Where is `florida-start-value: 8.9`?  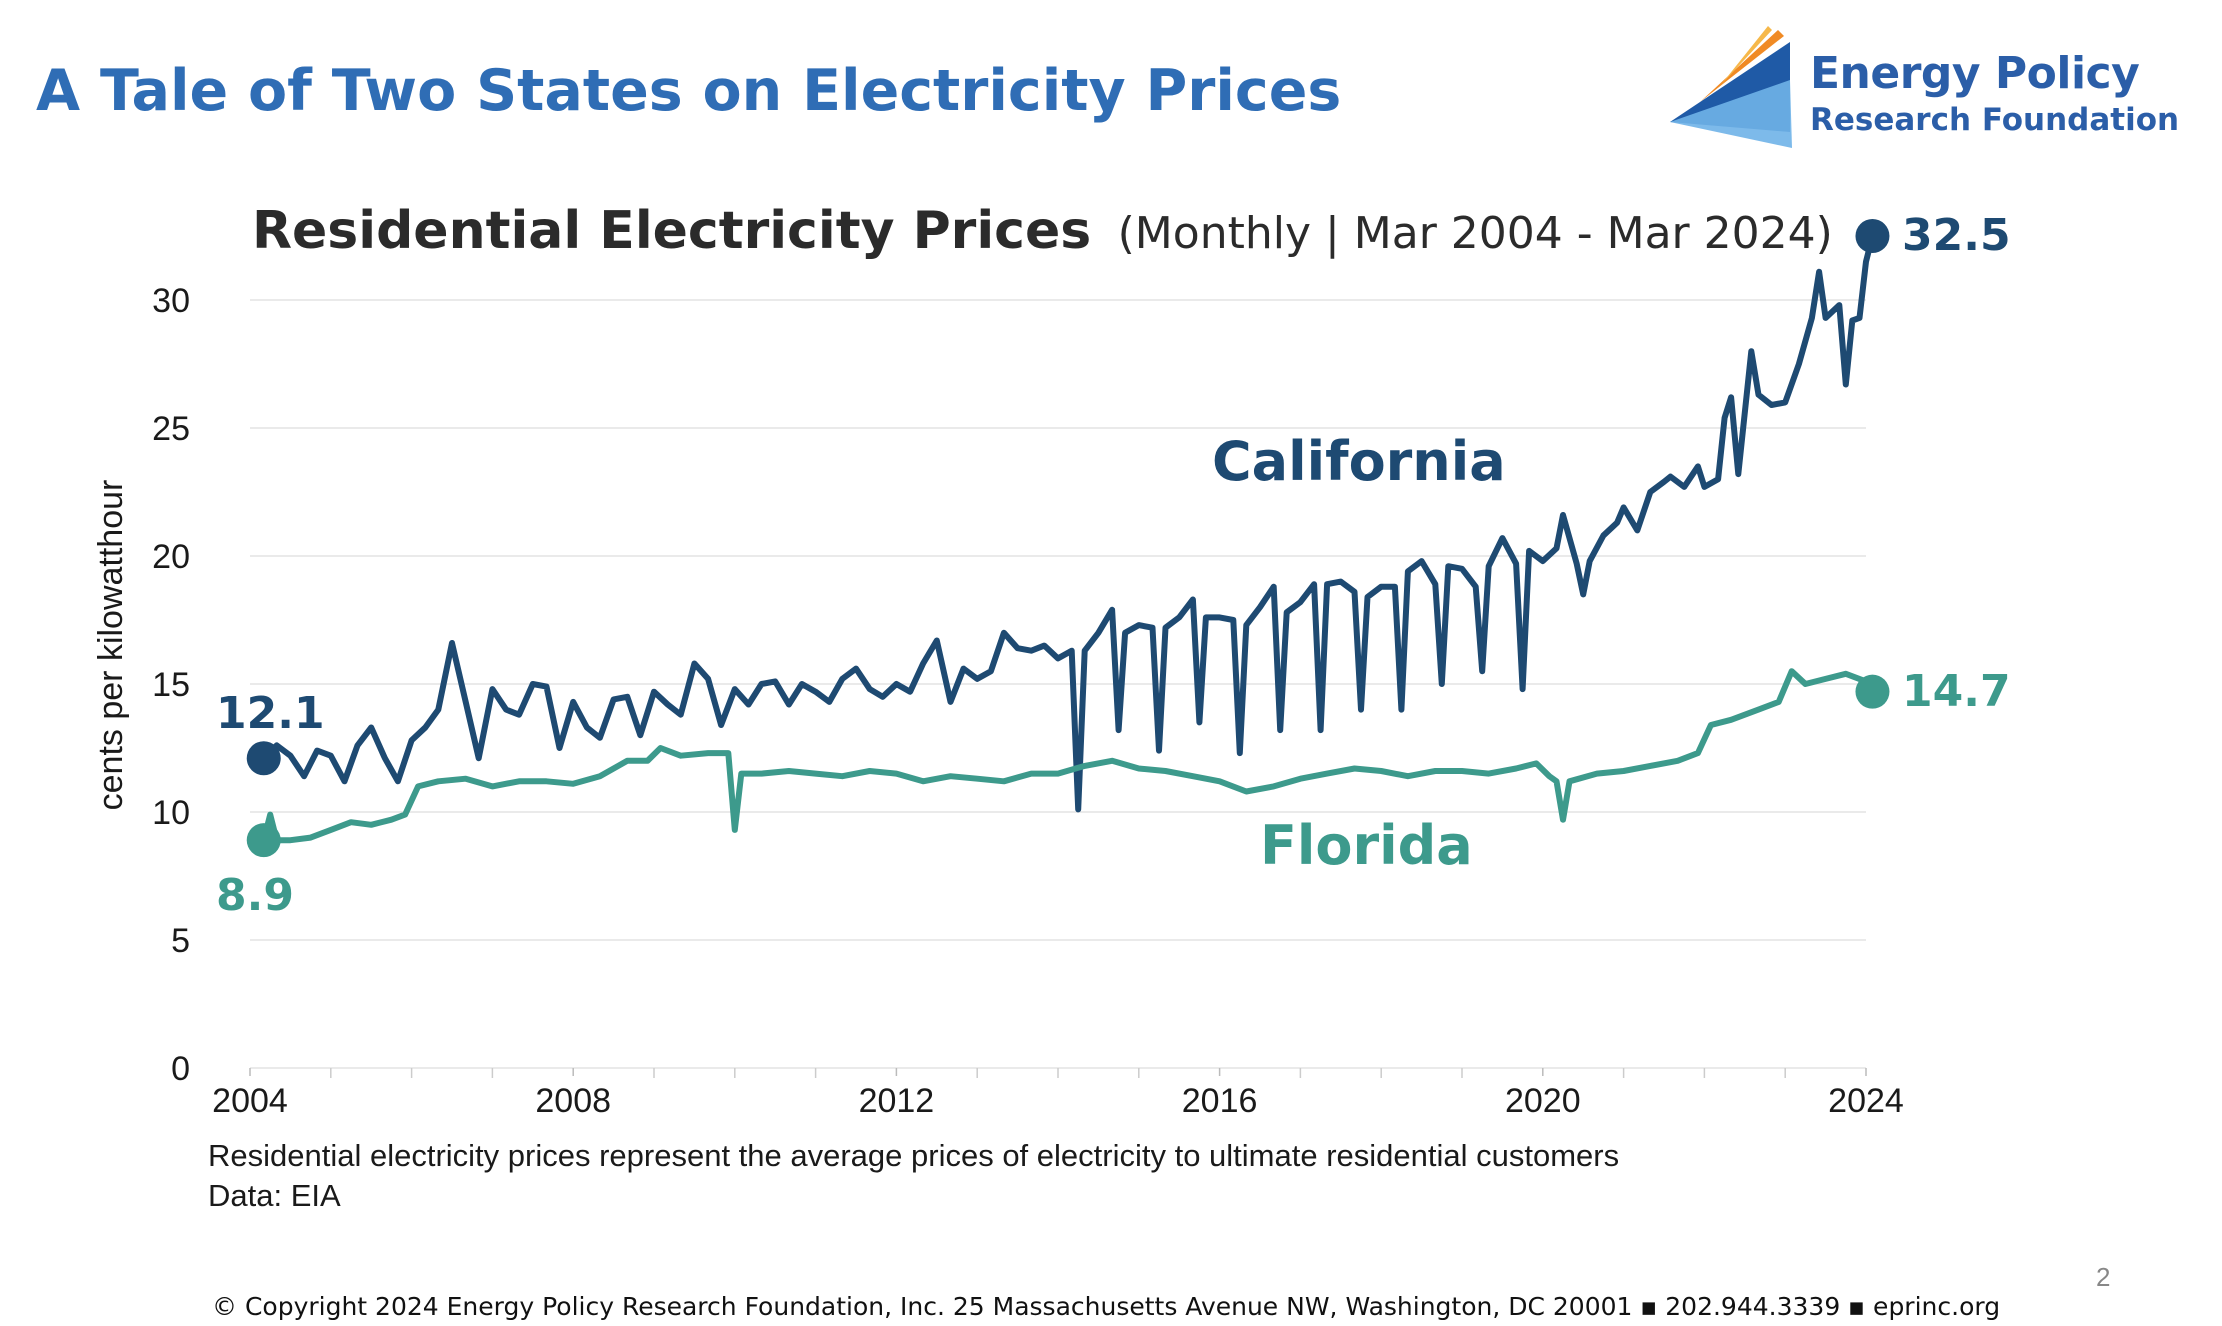 florida-start-value: 8.9 is located at coordinates (255, 895).